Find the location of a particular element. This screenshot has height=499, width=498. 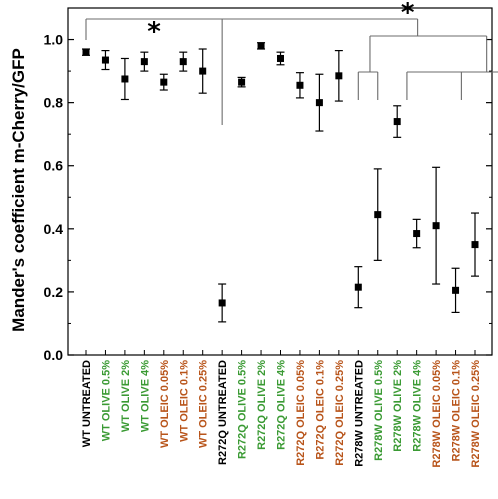

x-tick-label: R278W OLEIC 0.05% is located at coordinates (437, 414).